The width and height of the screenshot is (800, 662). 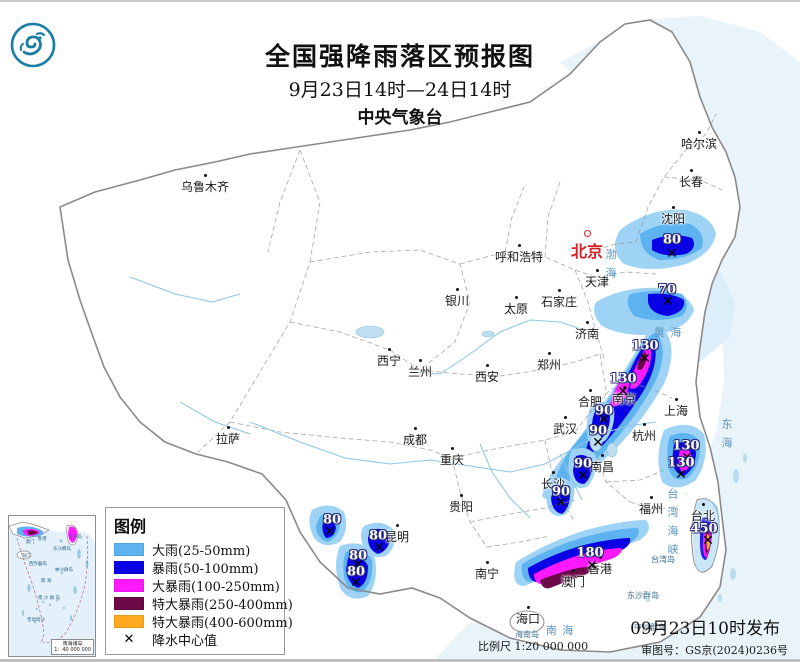 I want to click on city-label: 香港, so click(x=600, y=566).